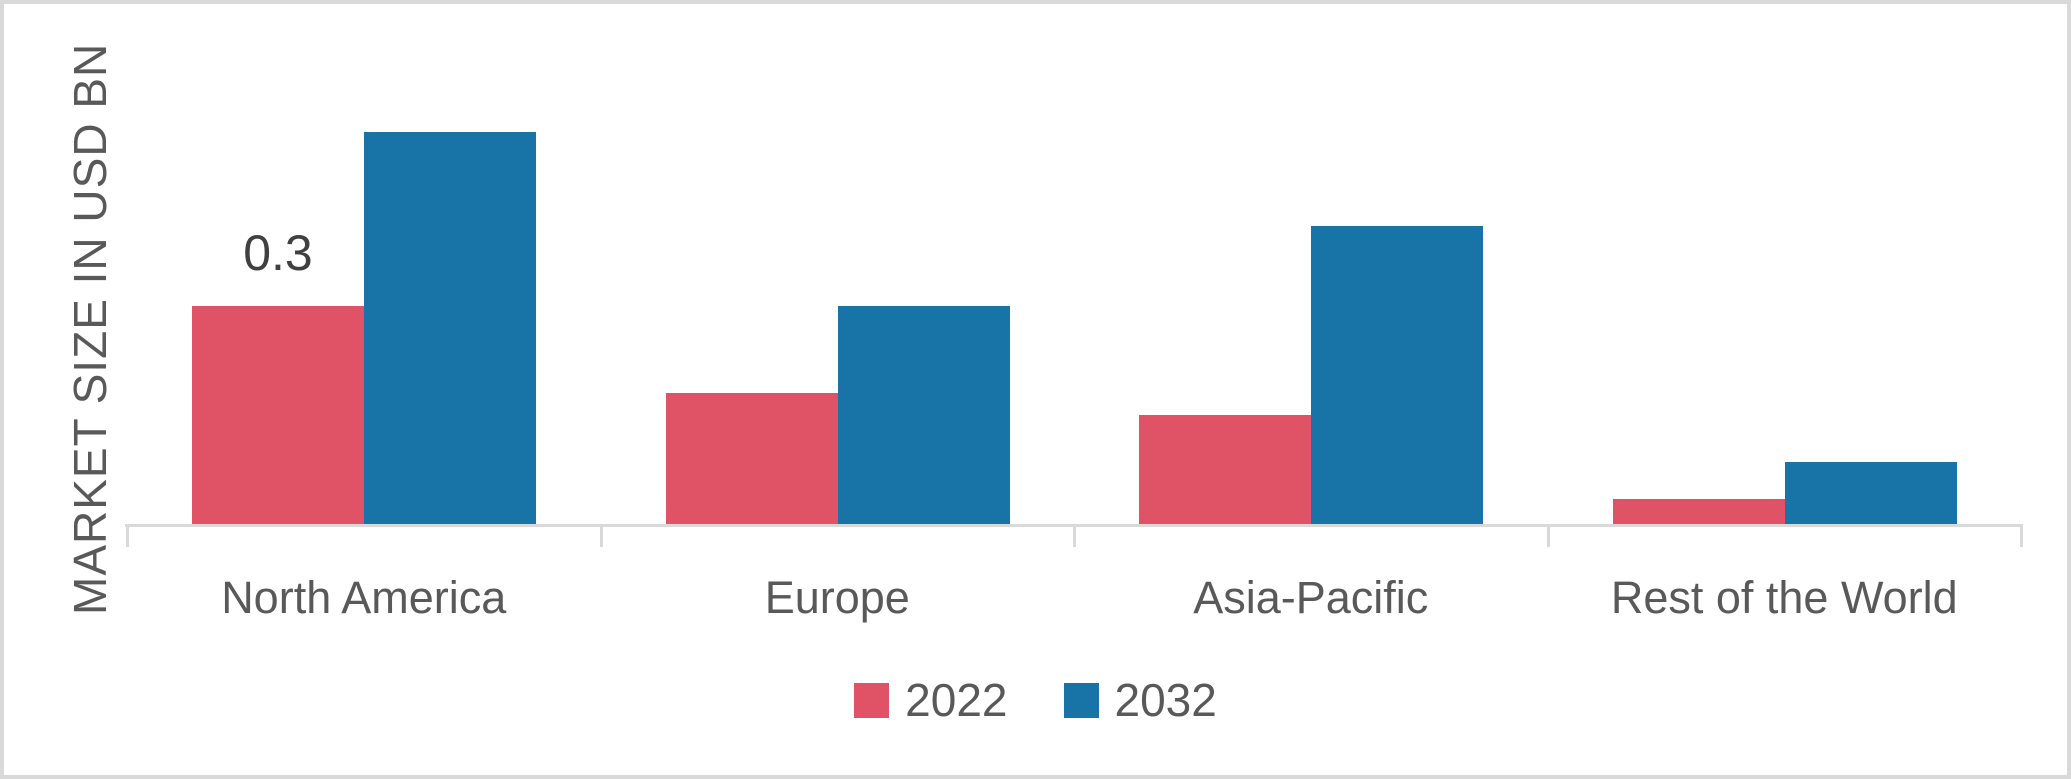 This screenshot has height=779, width=2071. What do you see at coordinates (872, 700) in the screenshot?
I see `legend-swatch-2022` at bounding box center [872, 700].